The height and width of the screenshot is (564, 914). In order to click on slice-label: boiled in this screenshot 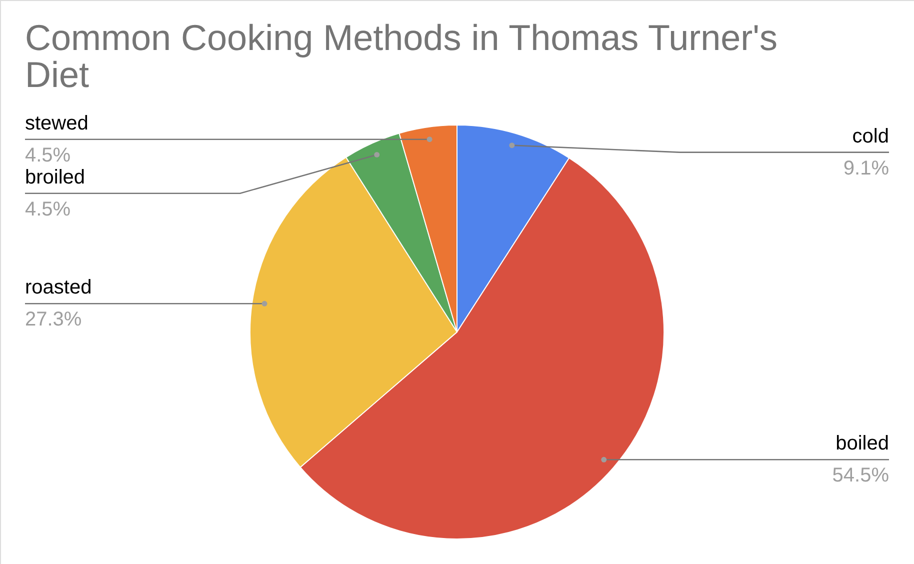, I will do `click(862, 443)`.